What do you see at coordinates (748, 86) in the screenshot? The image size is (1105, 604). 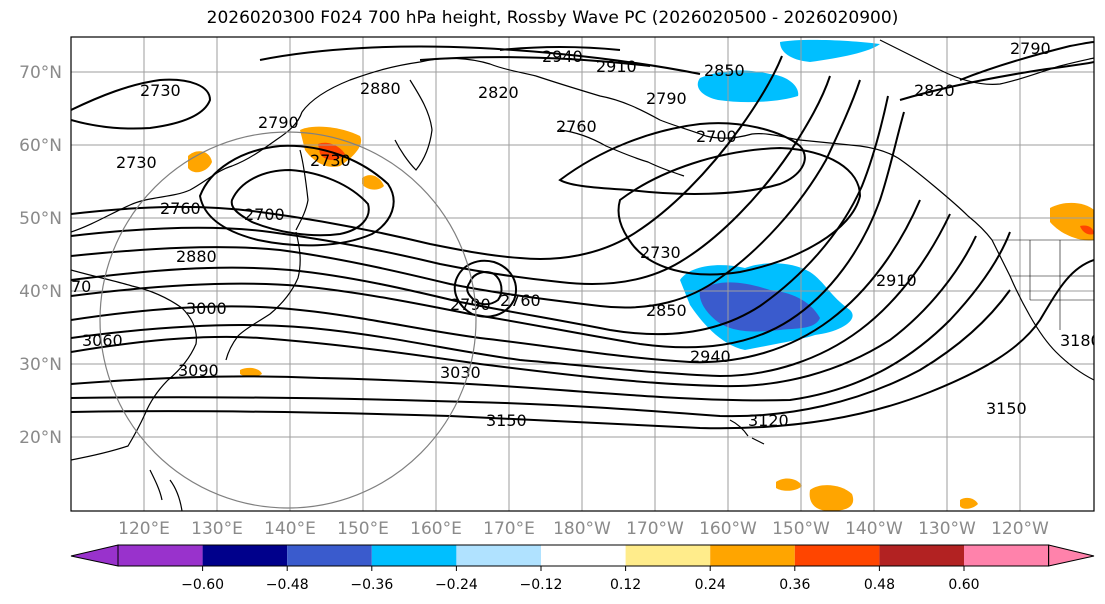 I see `blue-anomaly-north` at bounding box center [748, 86].